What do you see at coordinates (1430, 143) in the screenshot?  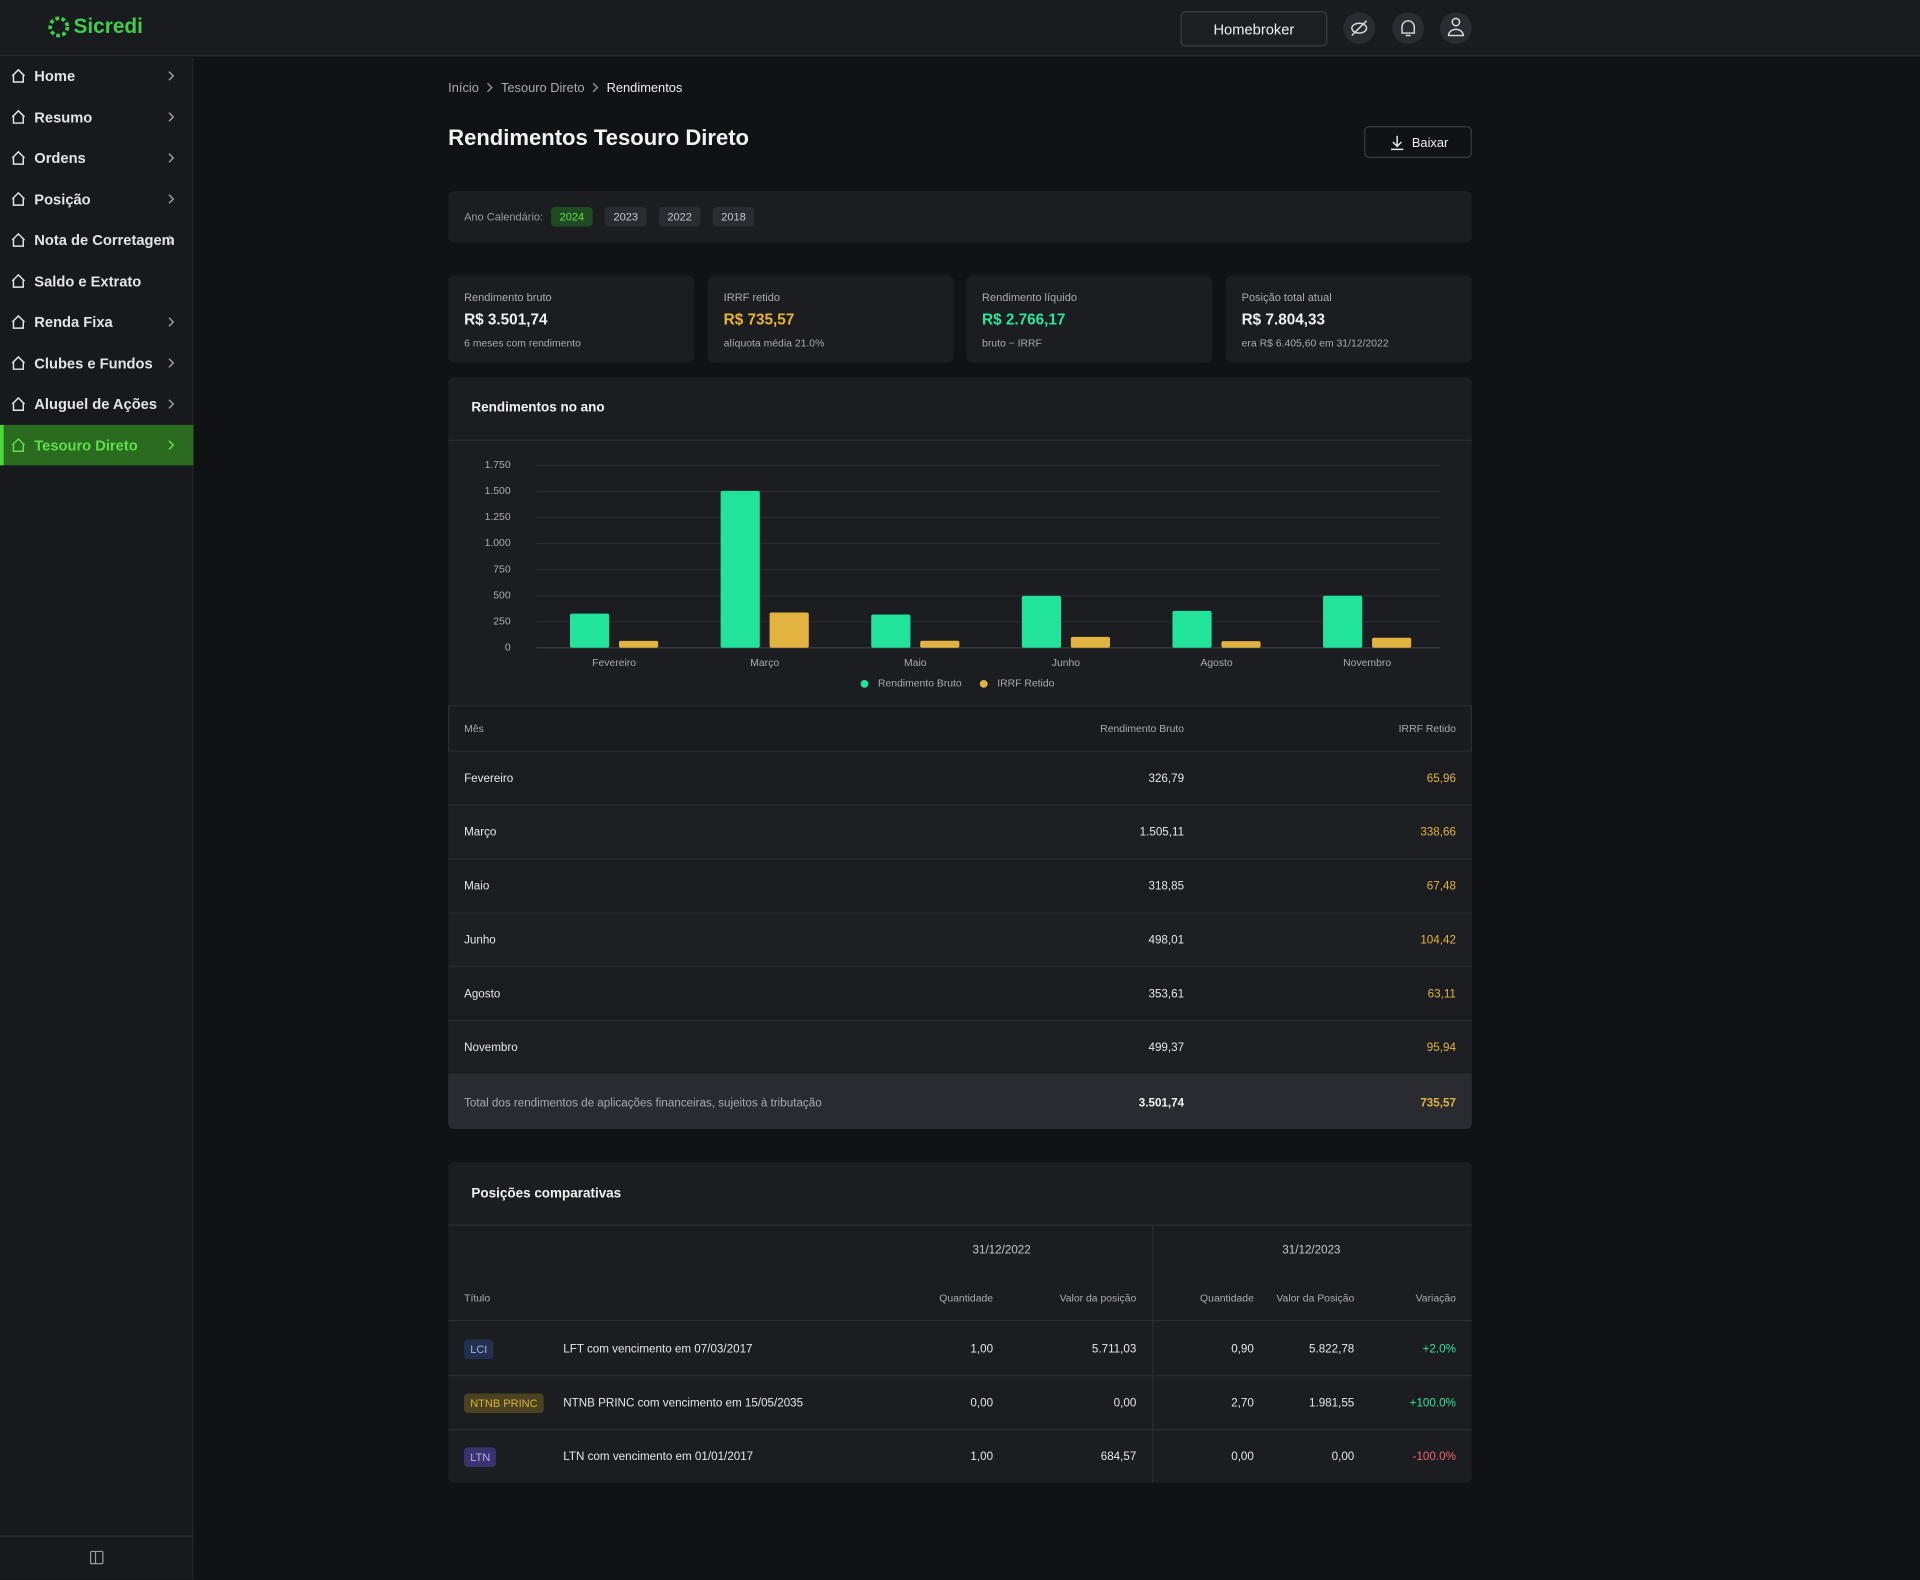 I see `download-label: Baixar` at bounding box center [1430, 143].